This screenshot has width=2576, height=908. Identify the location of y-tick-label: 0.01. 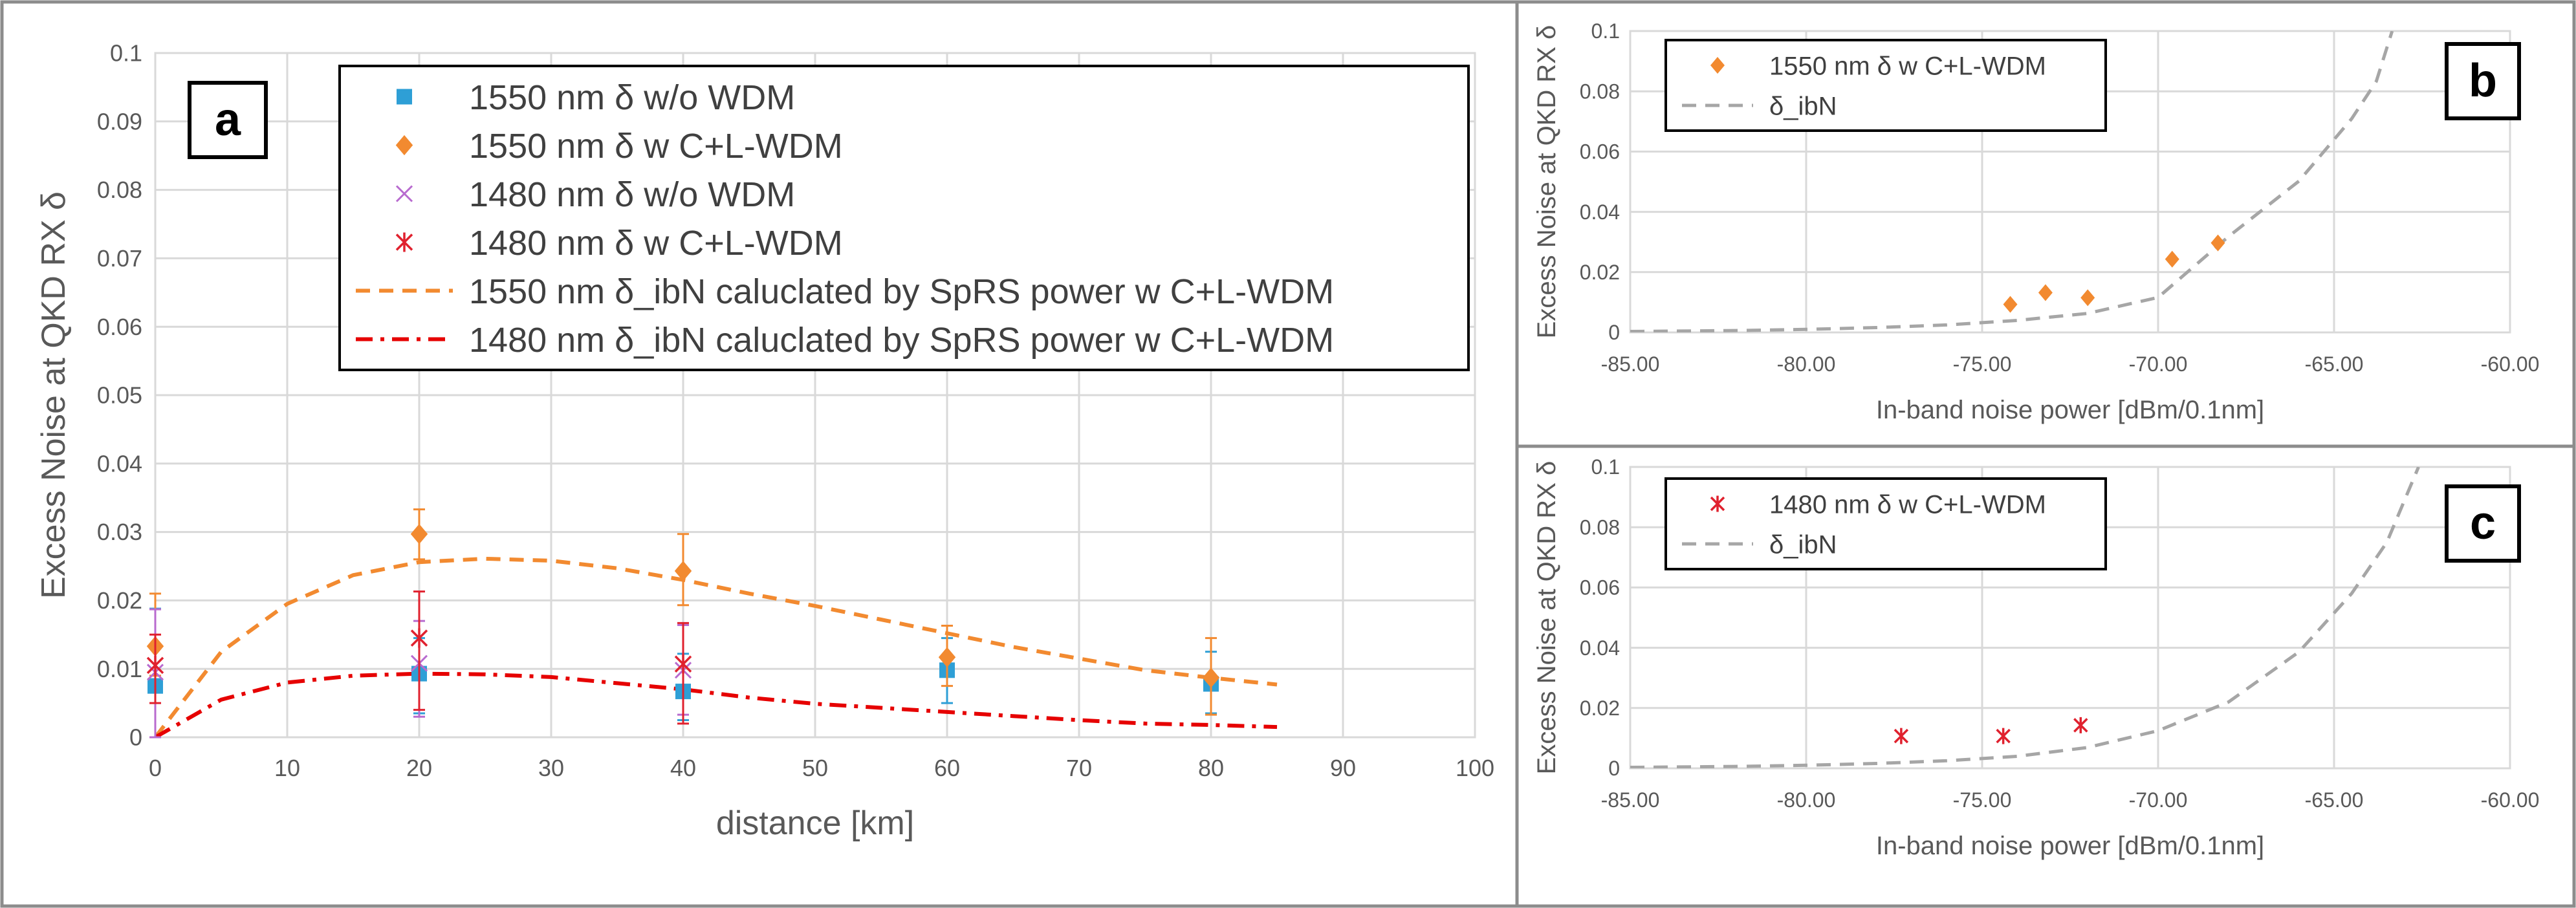
(119, 669).